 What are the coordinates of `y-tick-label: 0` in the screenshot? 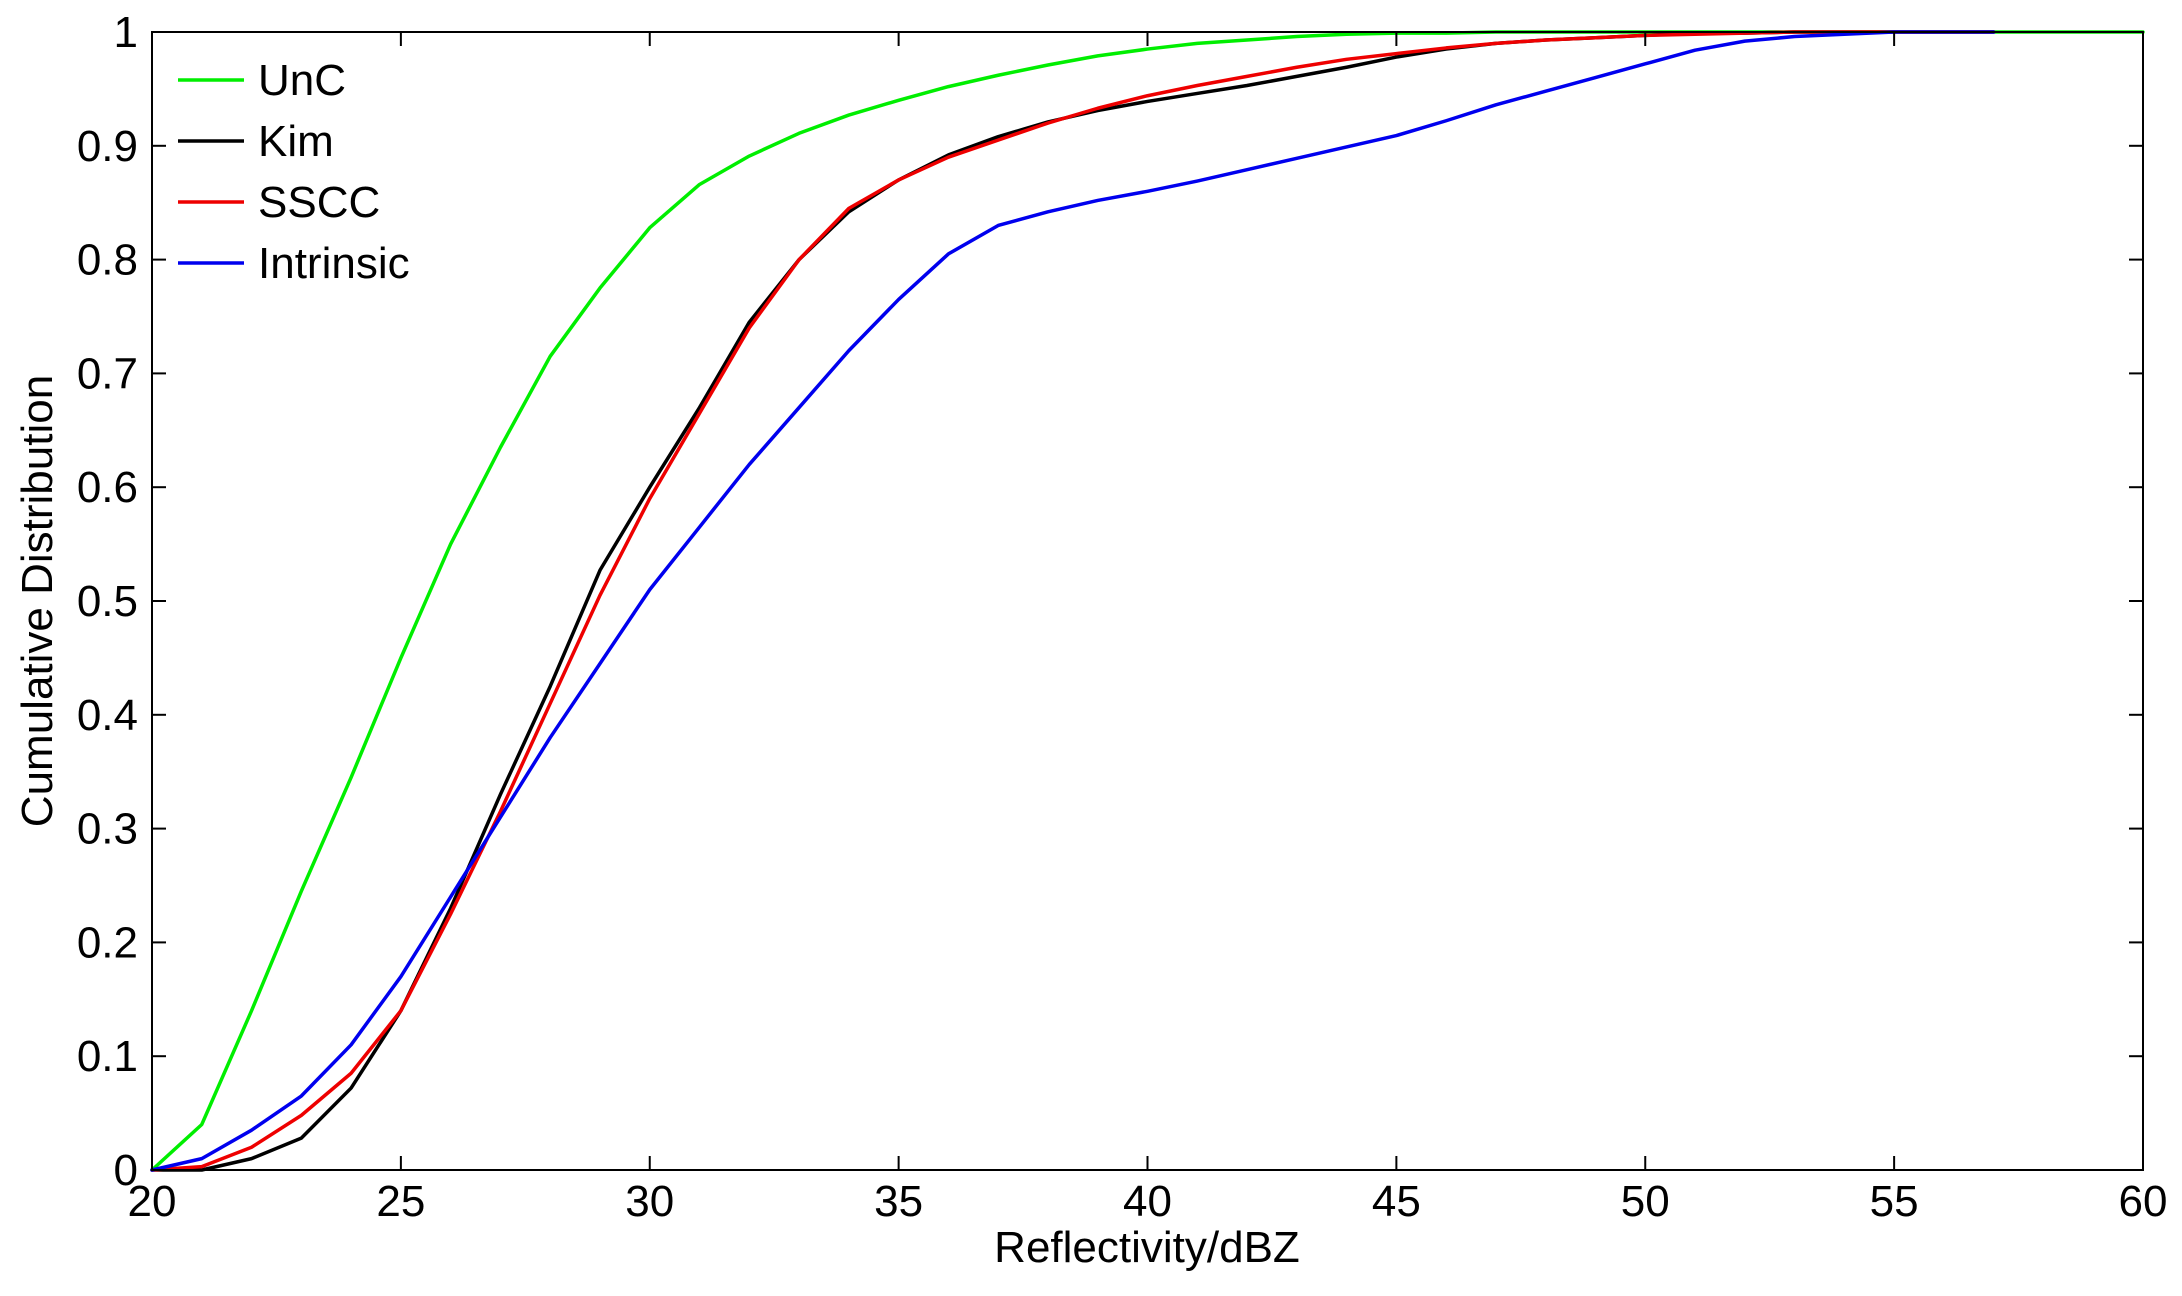 It's located at (126, 1170).